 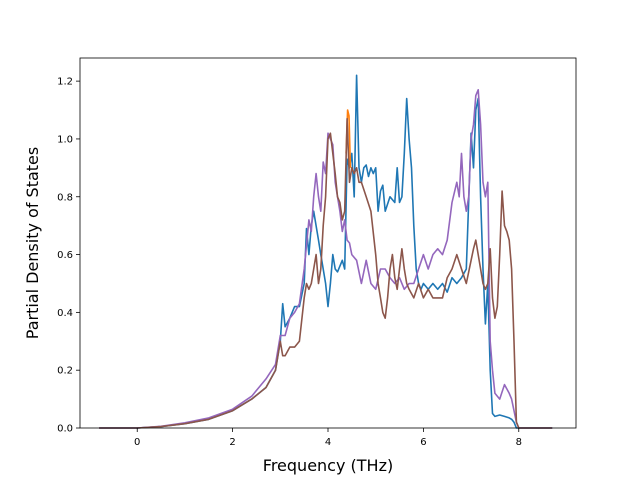 What do you see at coordinates (232, 442) in the screenshot?
I see `x-tick-label: 2` at bounding box center [232, 442].